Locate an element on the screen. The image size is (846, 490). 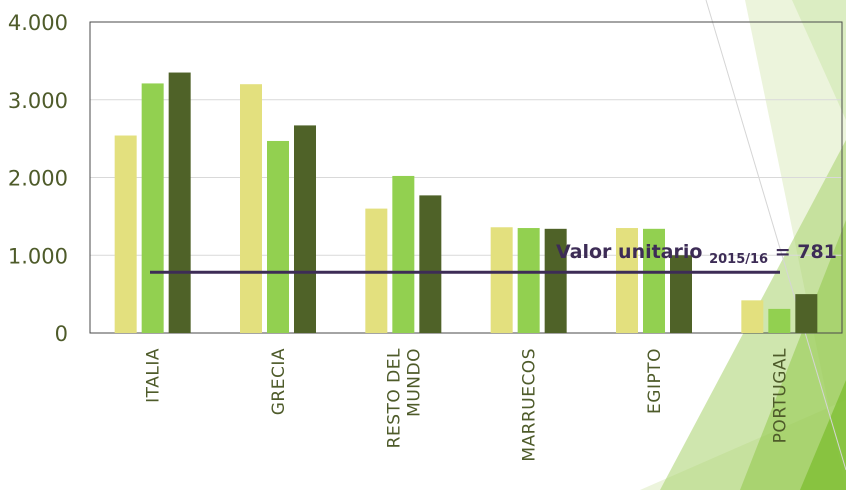
y-tick-label: 0 is located at coordinates (61, 334).